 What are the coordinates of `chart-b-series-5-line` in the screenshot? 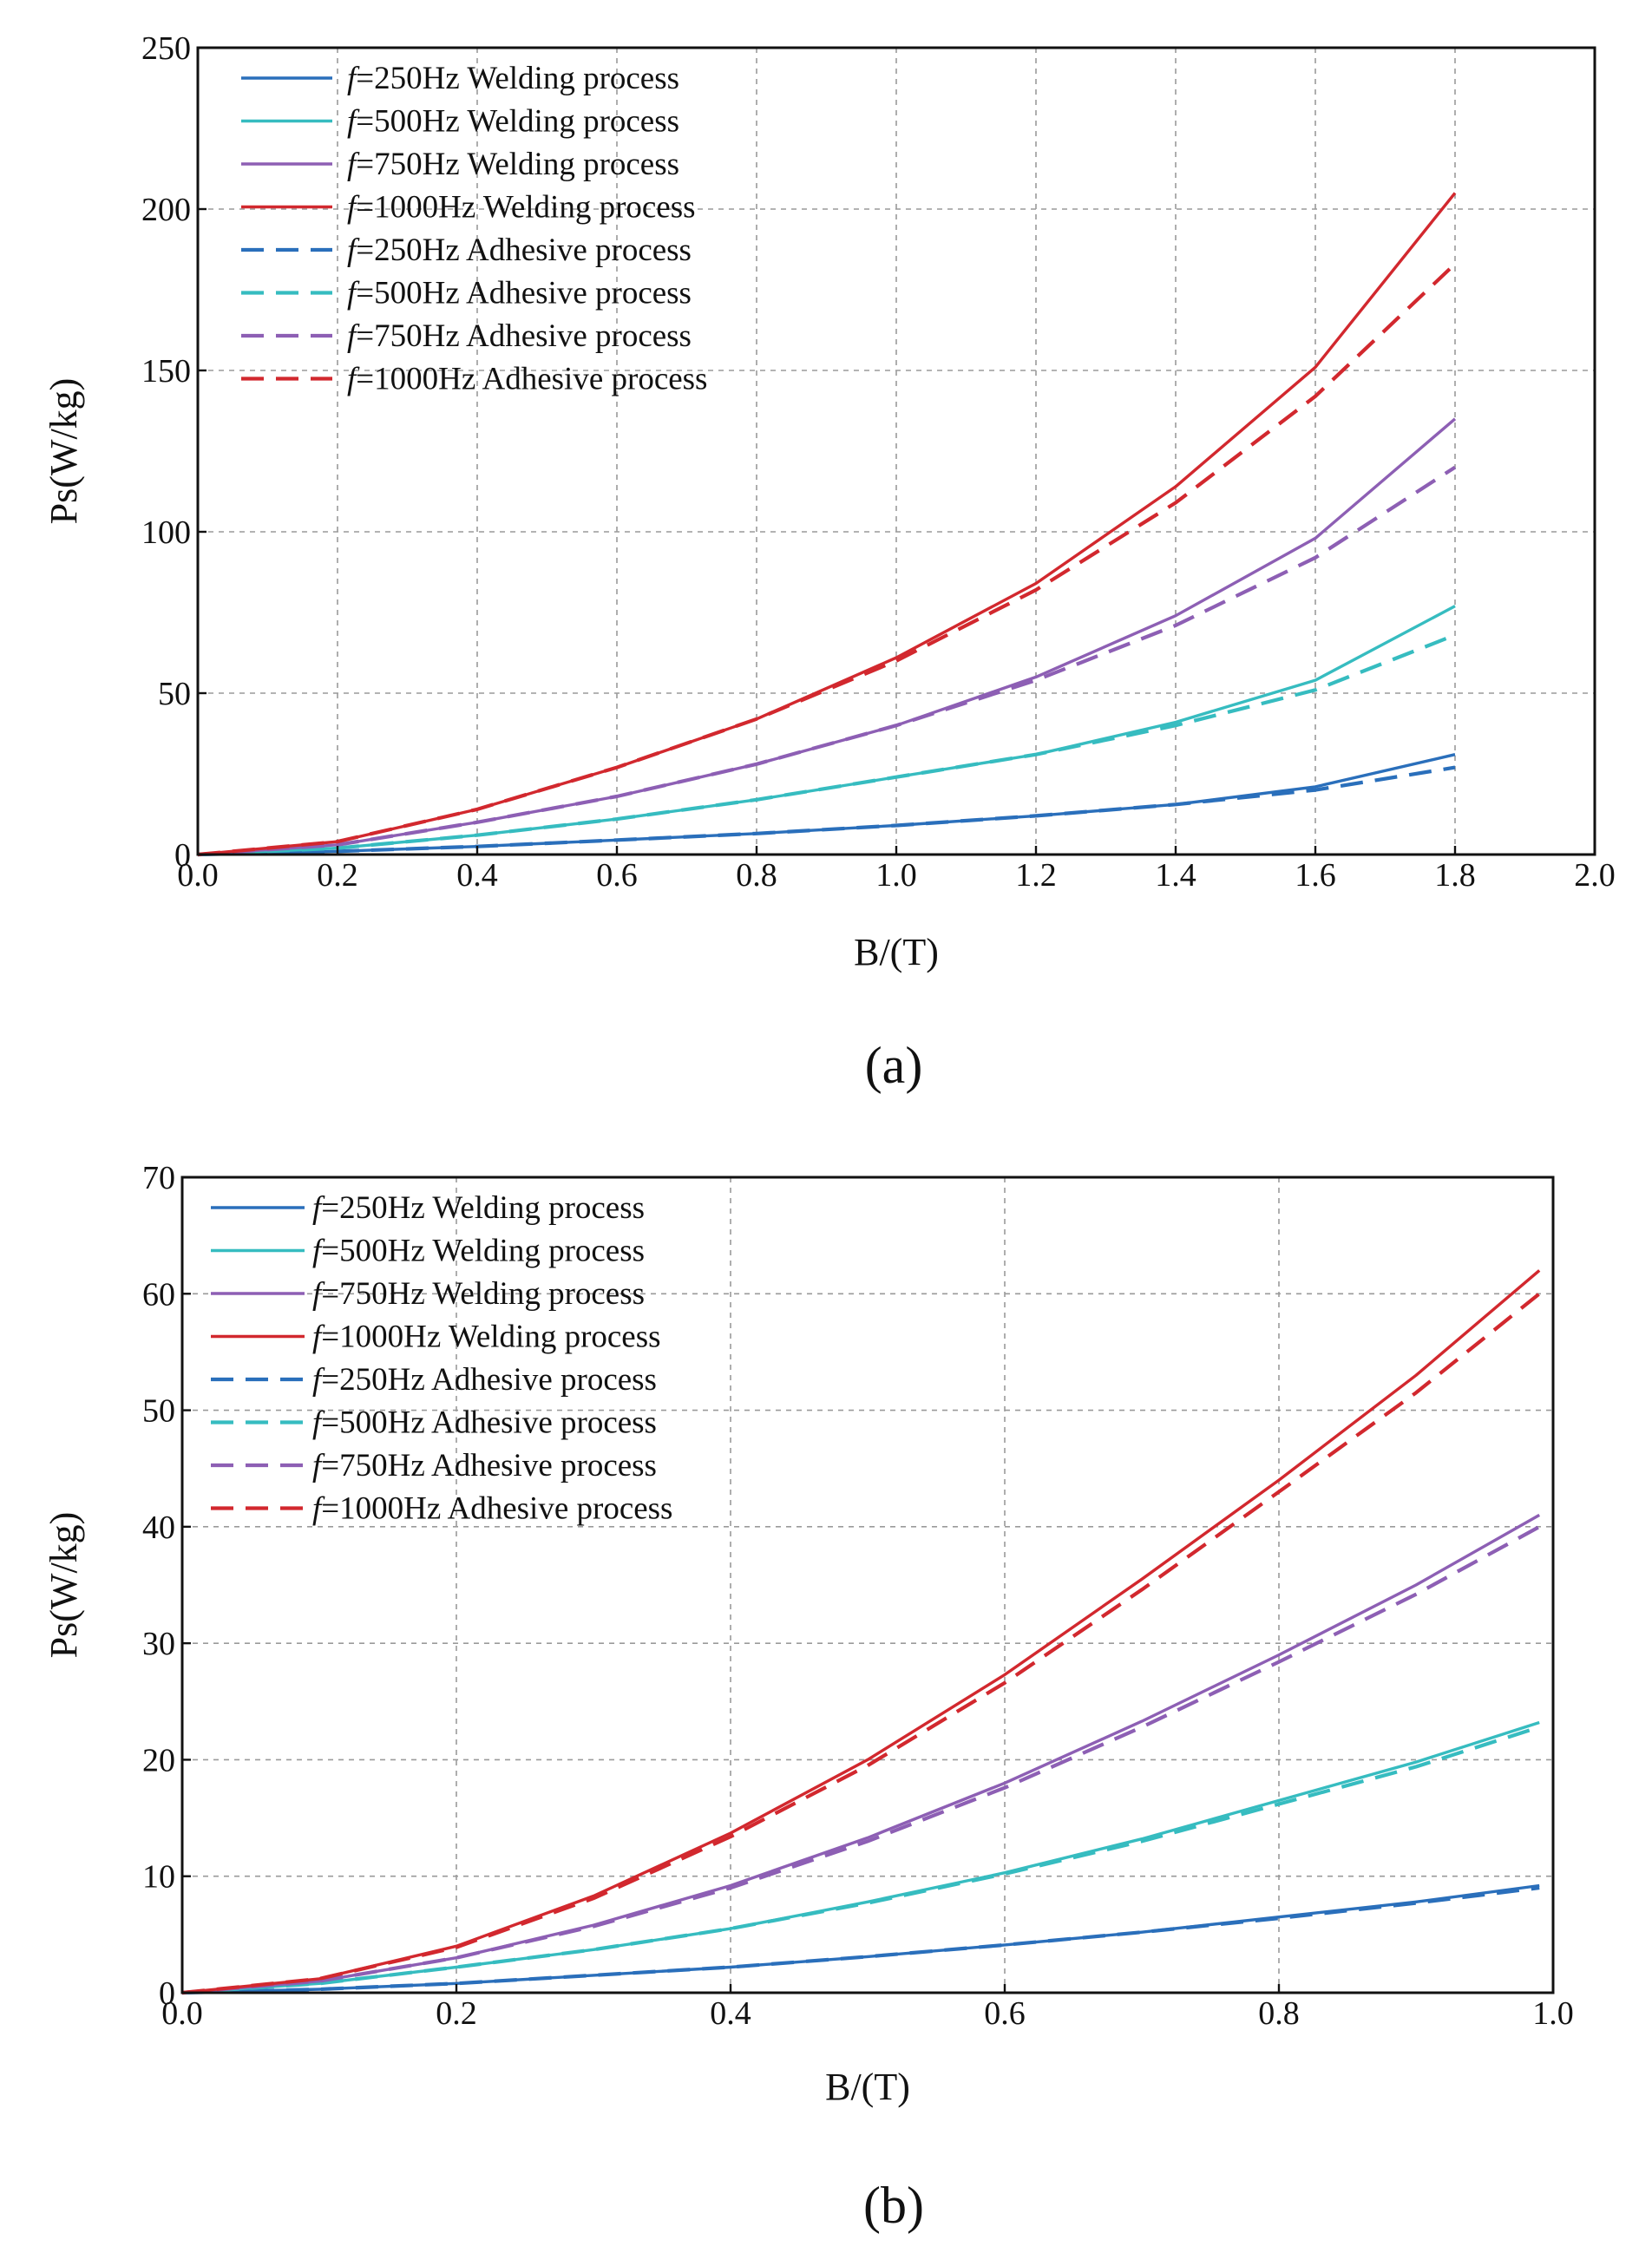 It's located at (860, 1860).